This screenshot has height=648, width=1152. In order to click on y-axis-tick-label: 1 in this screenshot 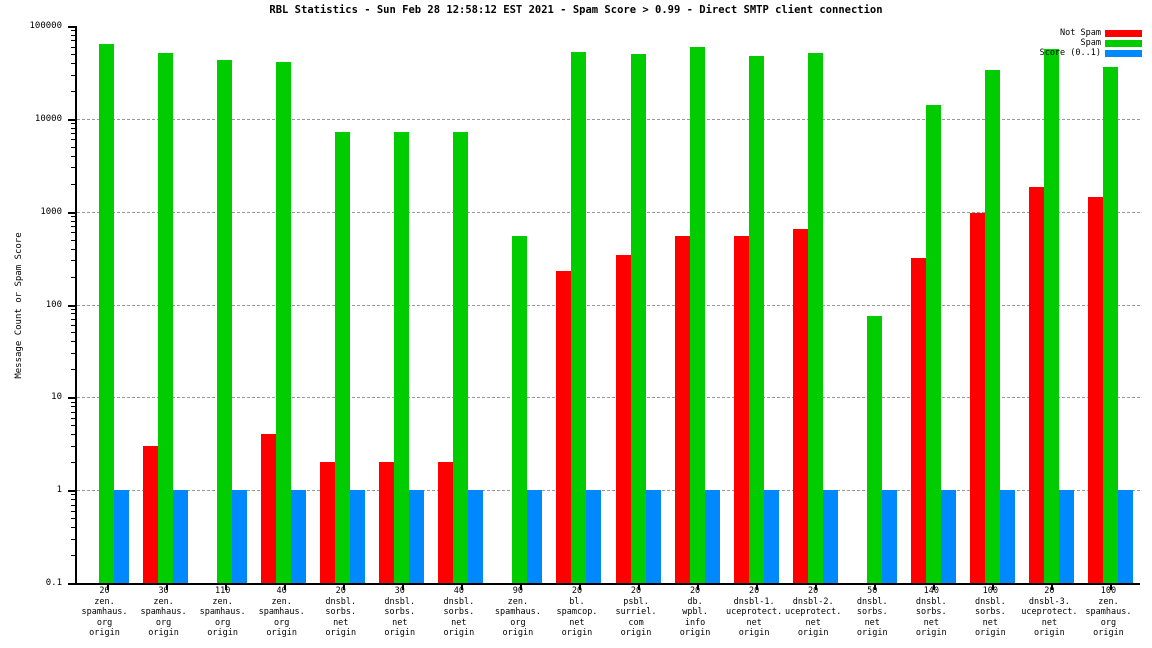, I will do `click(59, 490)`.